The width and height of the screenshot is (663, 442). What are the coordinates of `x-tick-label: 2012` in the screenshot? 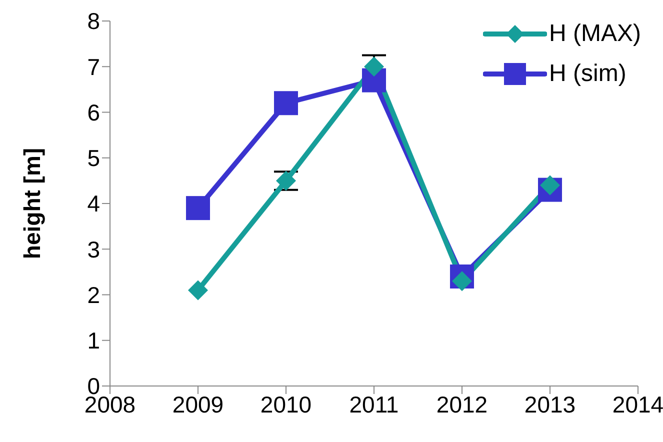 It's located at (462, 404).